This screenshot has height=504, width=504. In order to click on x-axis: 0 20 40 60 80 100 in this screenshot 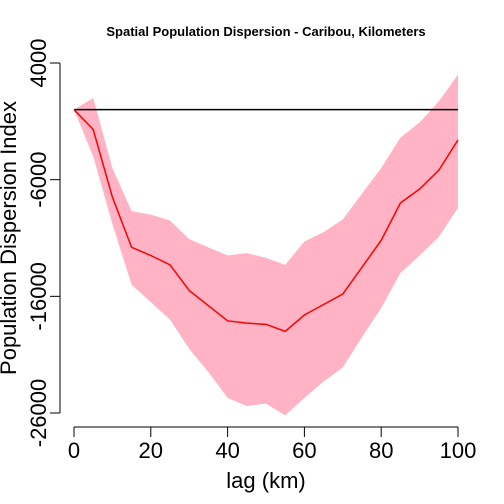, I will do `click(272, 444)`.